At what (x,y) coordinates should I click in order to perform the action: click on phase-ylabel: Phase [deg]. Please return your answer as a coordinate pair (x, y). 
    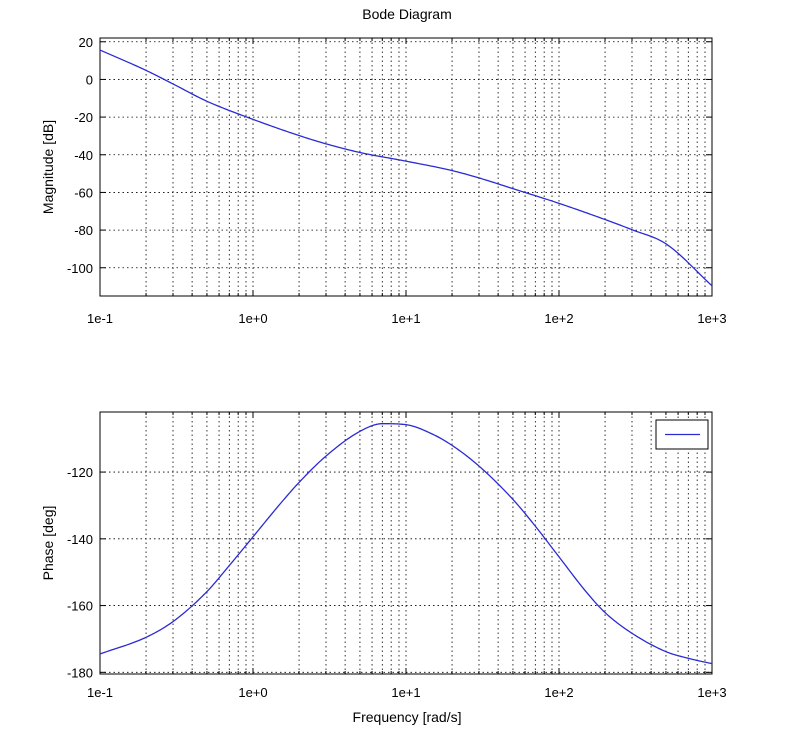
    Looking at the image, I should click on (48, 543).